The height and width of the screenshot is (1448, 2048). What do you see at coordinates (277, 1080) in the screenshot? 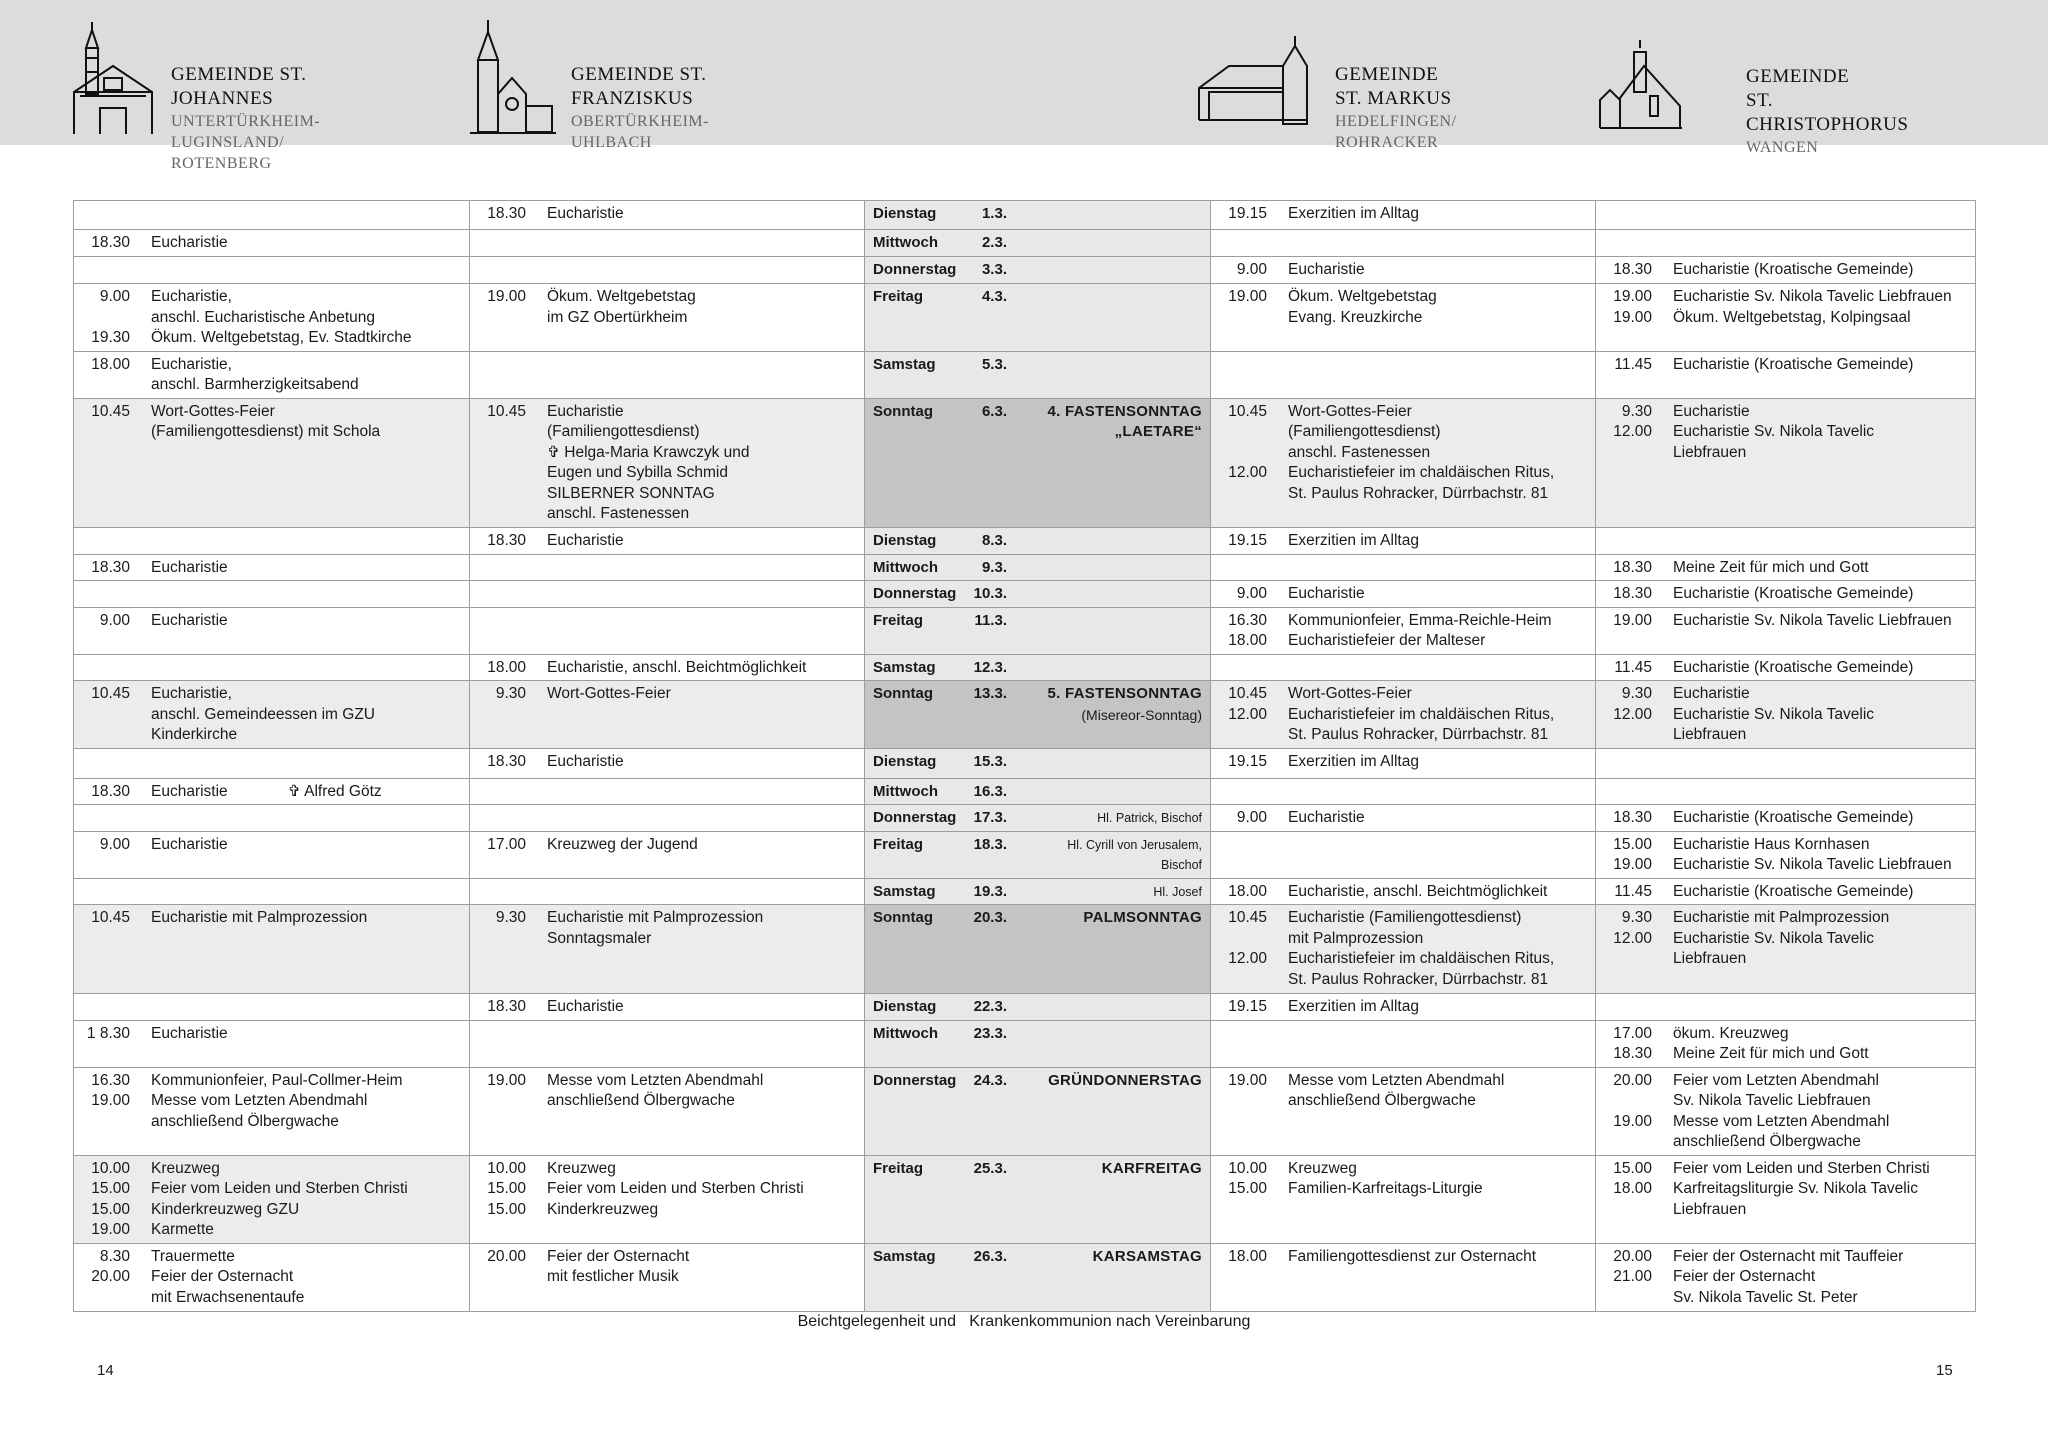
I see `service-text: Kommunionfeier, Paul-Collmer-Heim` at bounding box center [277, 1080].